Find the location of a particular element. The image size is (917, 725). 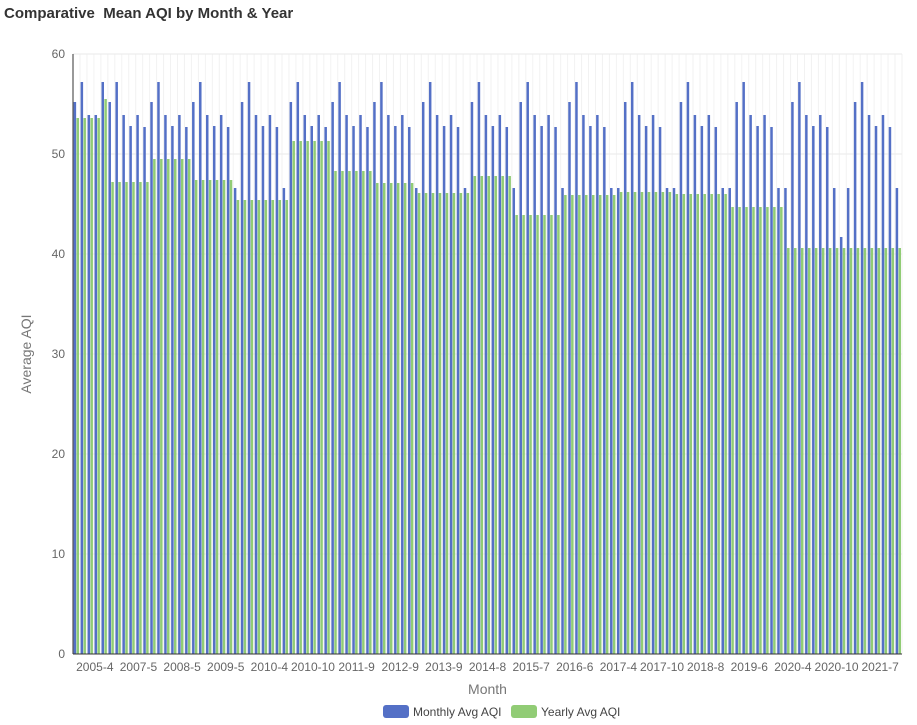

x-tick-label: 2014-8 is located at coordinates (488, 667).